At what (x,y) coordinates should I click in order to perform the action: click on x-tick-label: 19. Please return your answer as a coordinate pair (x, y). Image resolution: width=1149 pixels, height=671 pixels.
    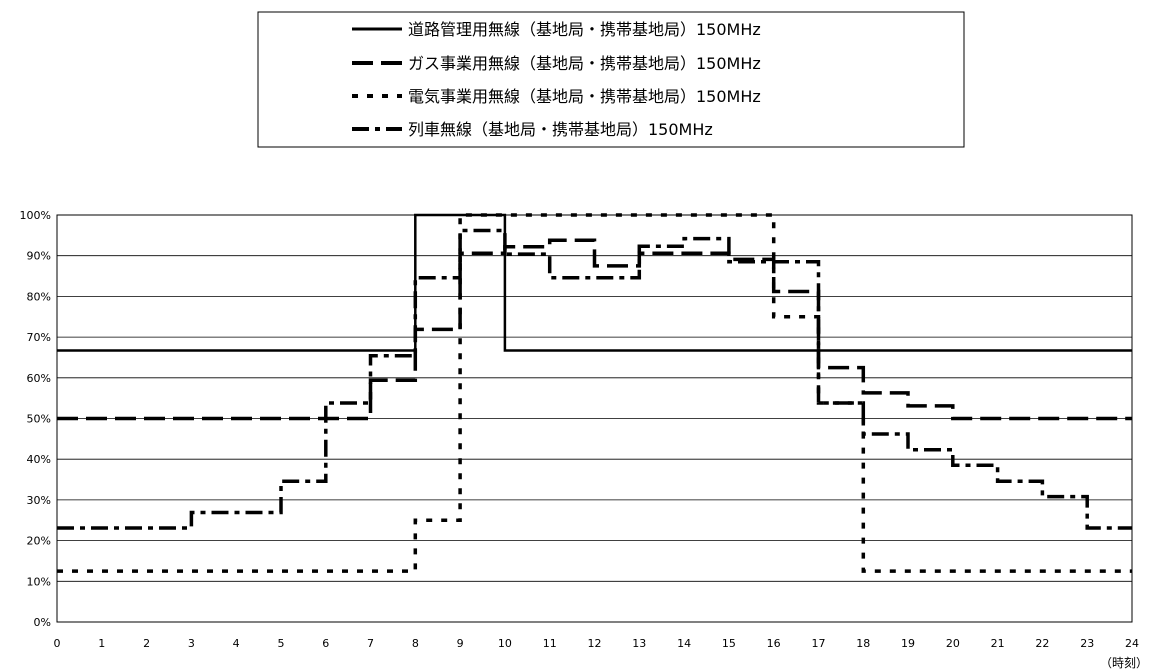
    Looking at the image, I should click on (908, 643).